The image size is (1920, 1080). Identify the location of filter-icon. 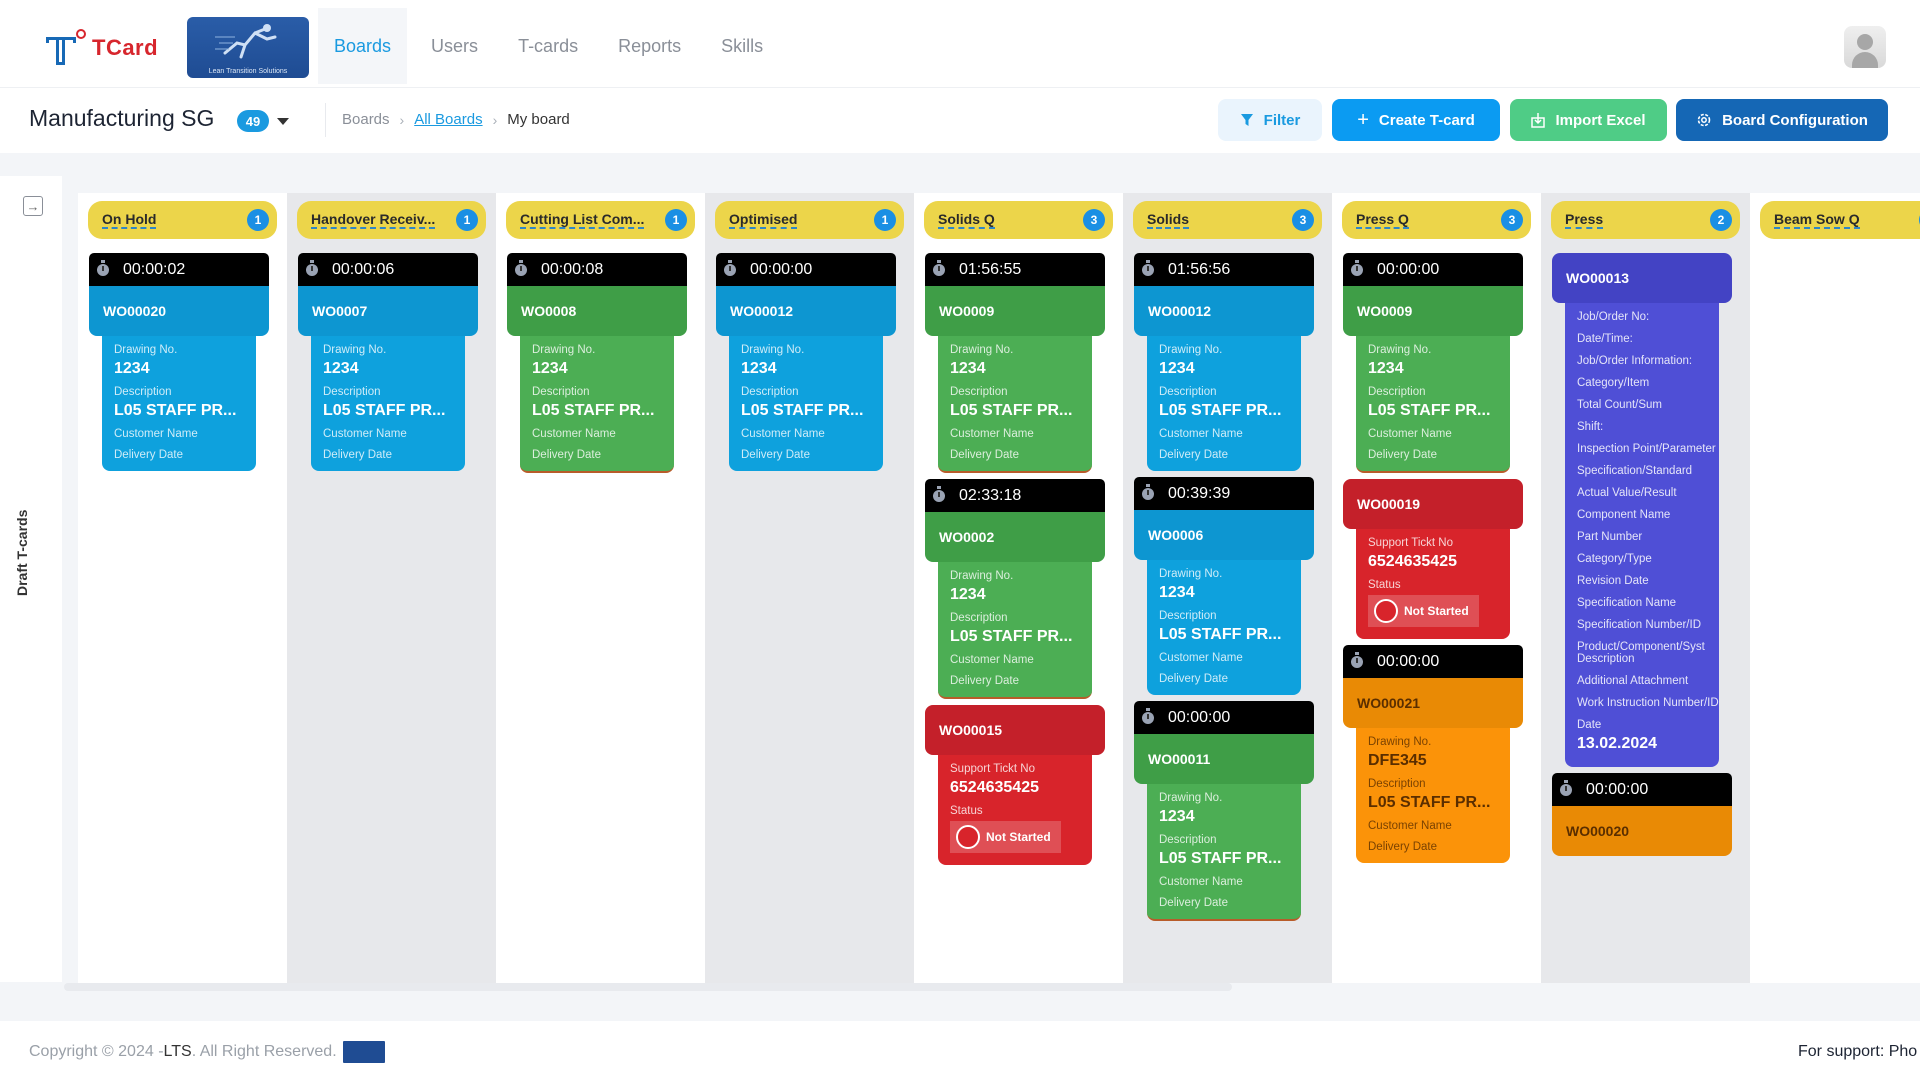
(1246, 120).